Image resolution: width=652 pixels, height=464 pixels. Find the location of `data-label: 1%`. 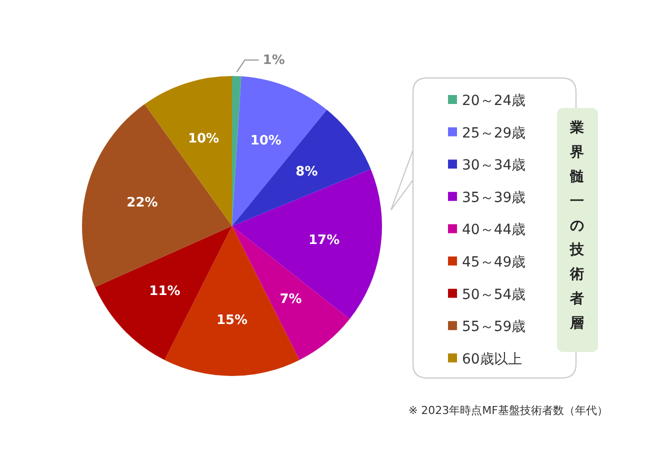

data-label: 1% is located at coordinates (273, 60).